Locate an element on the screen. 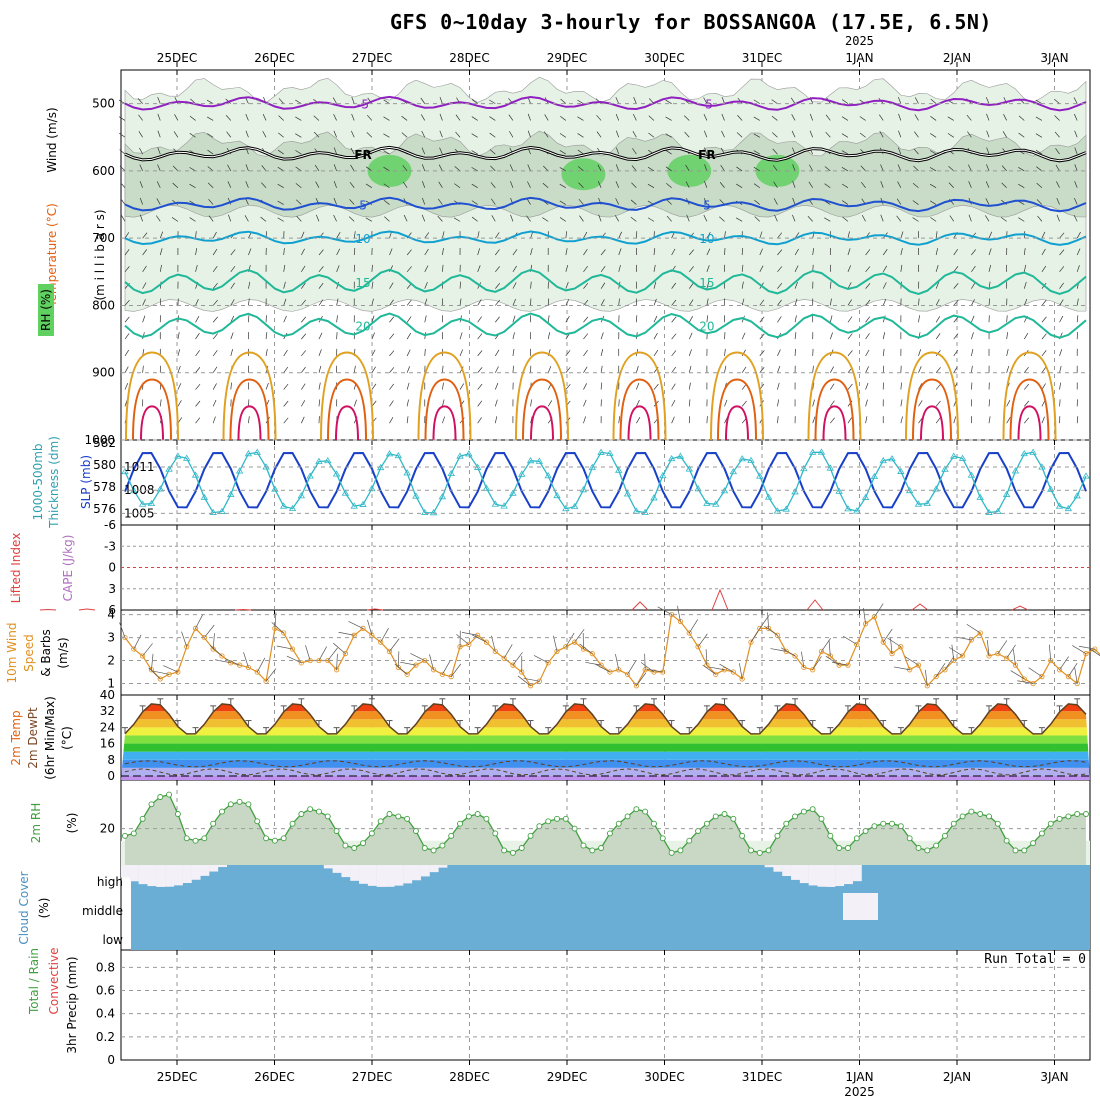 Image resolution: width=1100 pixels, height=1100 pixels. isotherm-label: 10 is located at coordinates (362, 239).